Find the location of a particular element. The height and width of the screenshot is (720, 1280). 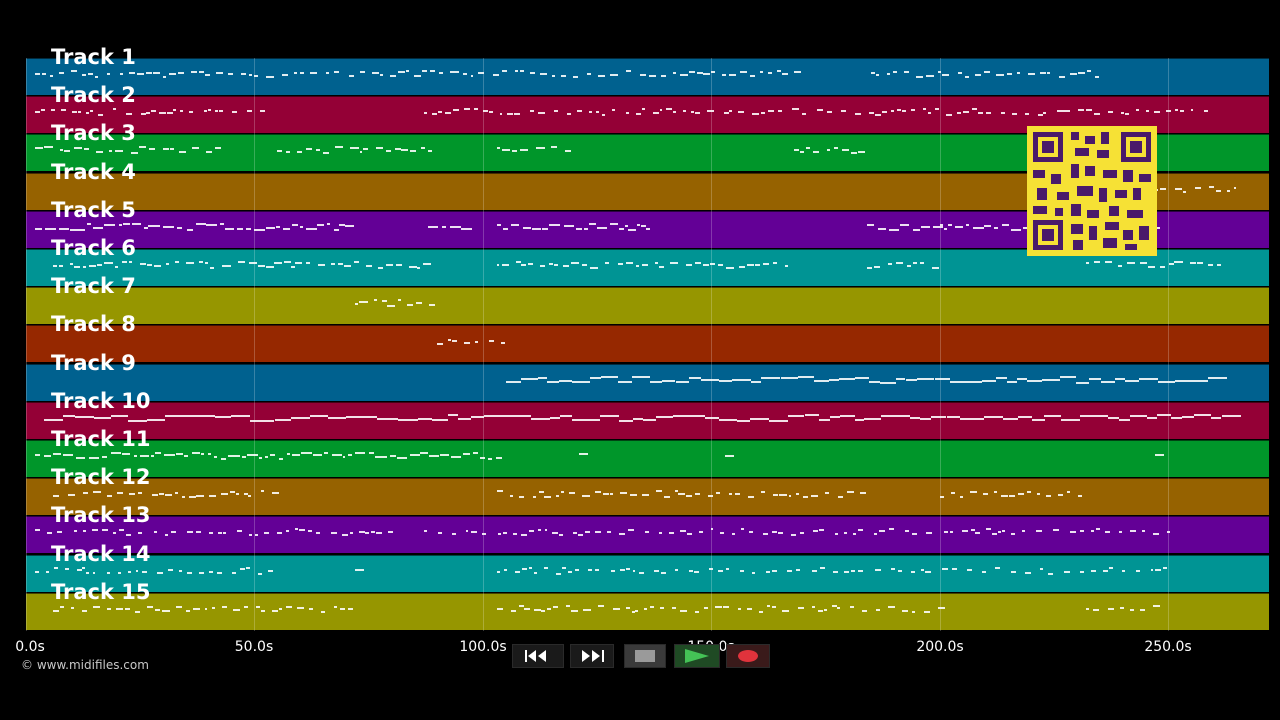

track-lane is located at coordinates (647, 497).